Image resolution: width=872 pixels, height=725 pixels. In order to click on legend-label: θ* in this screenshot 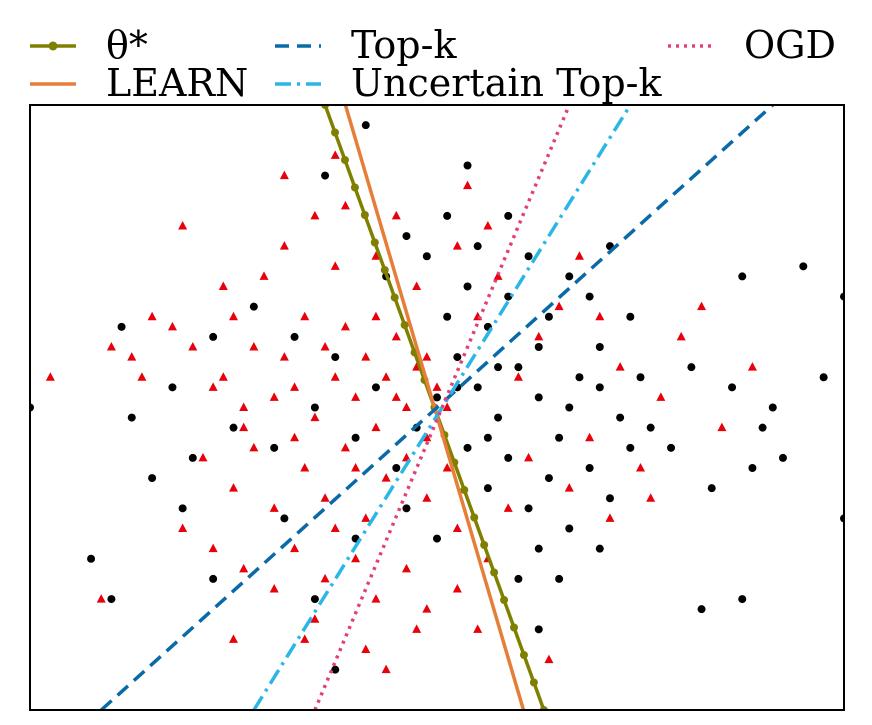, I will do `click(127, 45)`.